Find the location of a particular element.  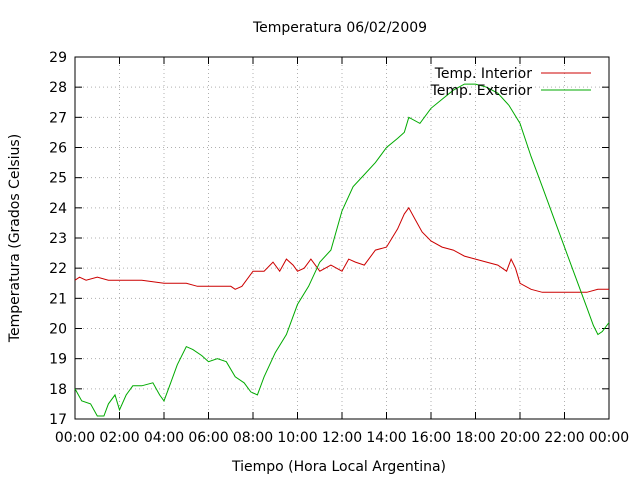

x-tick-label: 22:00 is located at coordinates (564, 438).